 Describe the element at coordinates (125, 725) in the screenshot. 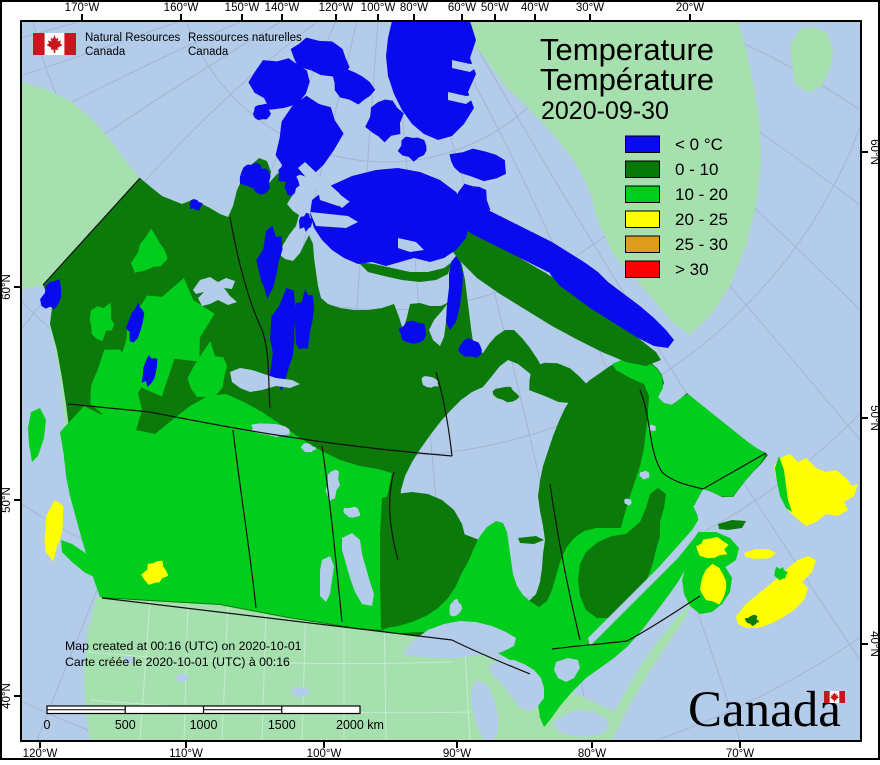

I see `svg-text: 500` at that location.